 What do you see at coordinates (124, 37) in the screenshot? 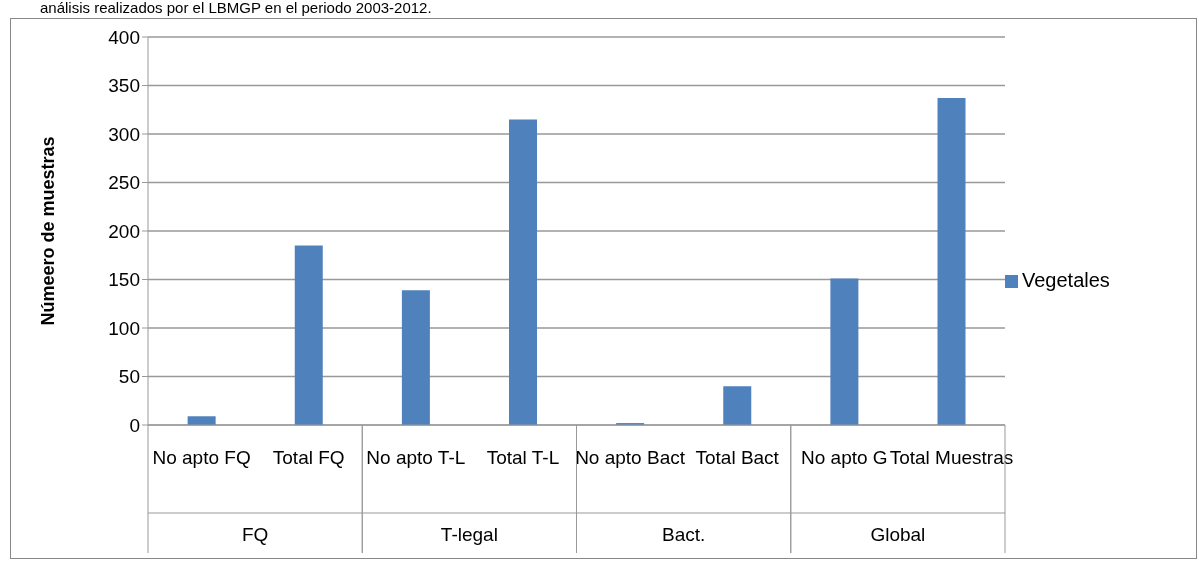
I see `y-tick-label: 400` at bounding box center [124, 37].